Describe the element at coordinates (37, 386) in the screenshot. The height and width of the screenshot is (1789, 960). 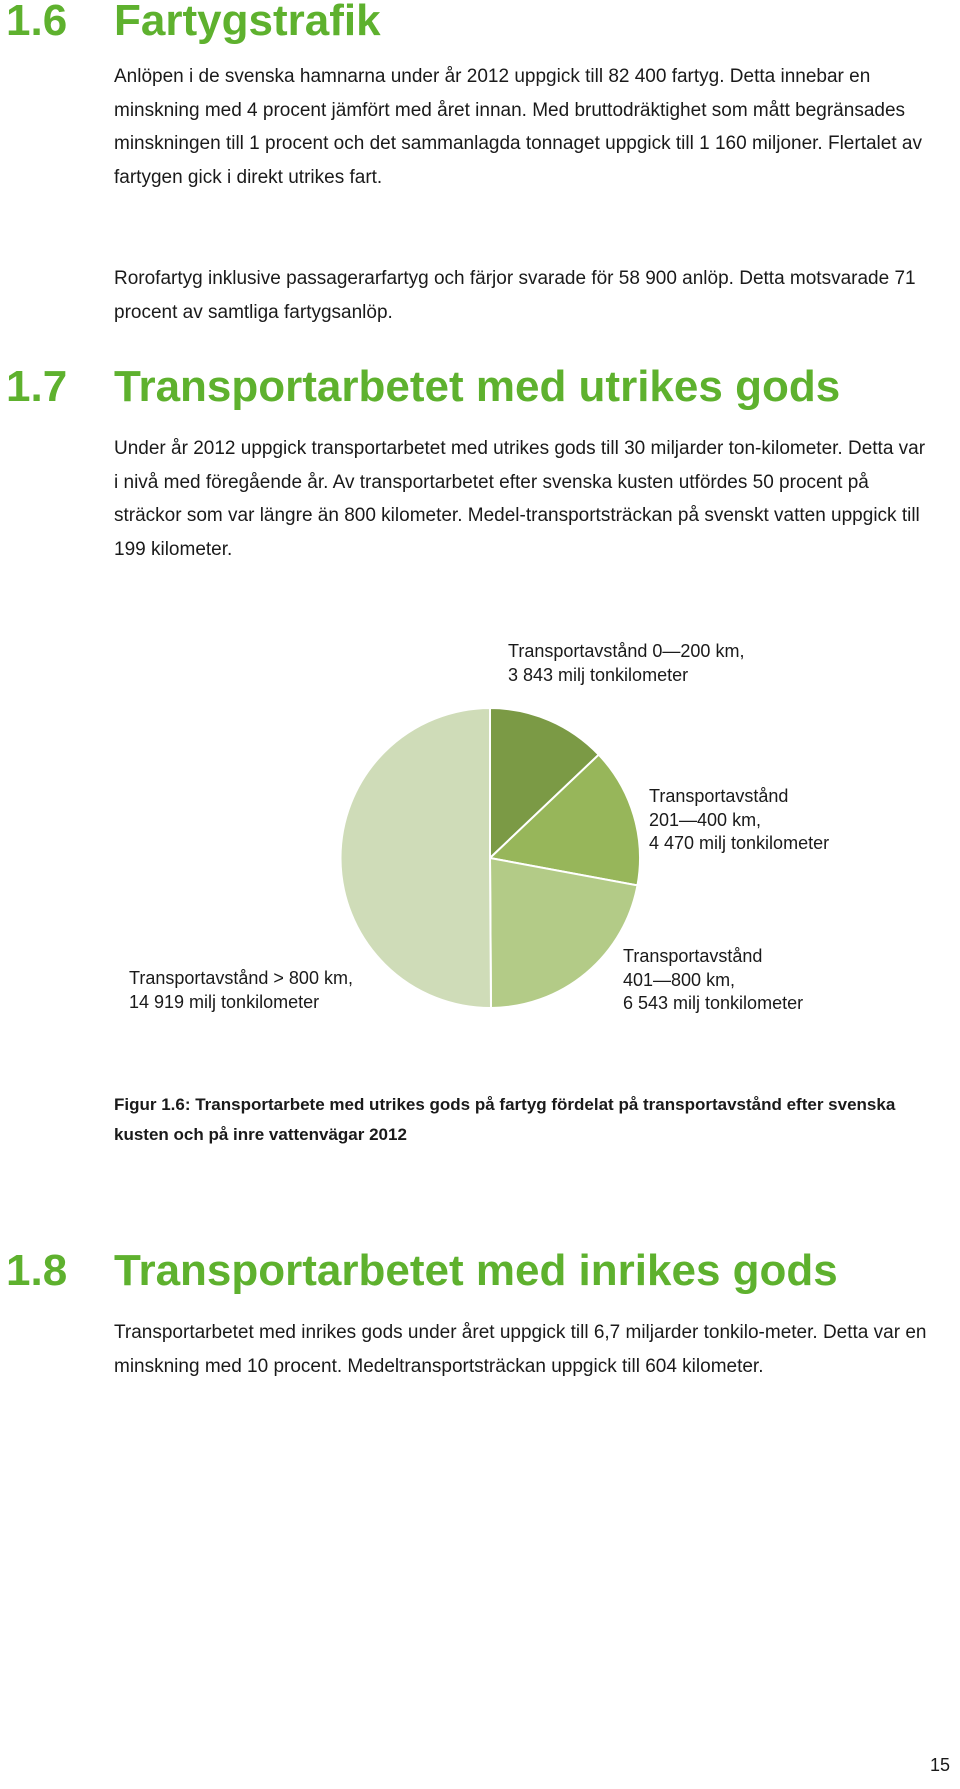
I see `section-number-1-7: 1.7` at that location.